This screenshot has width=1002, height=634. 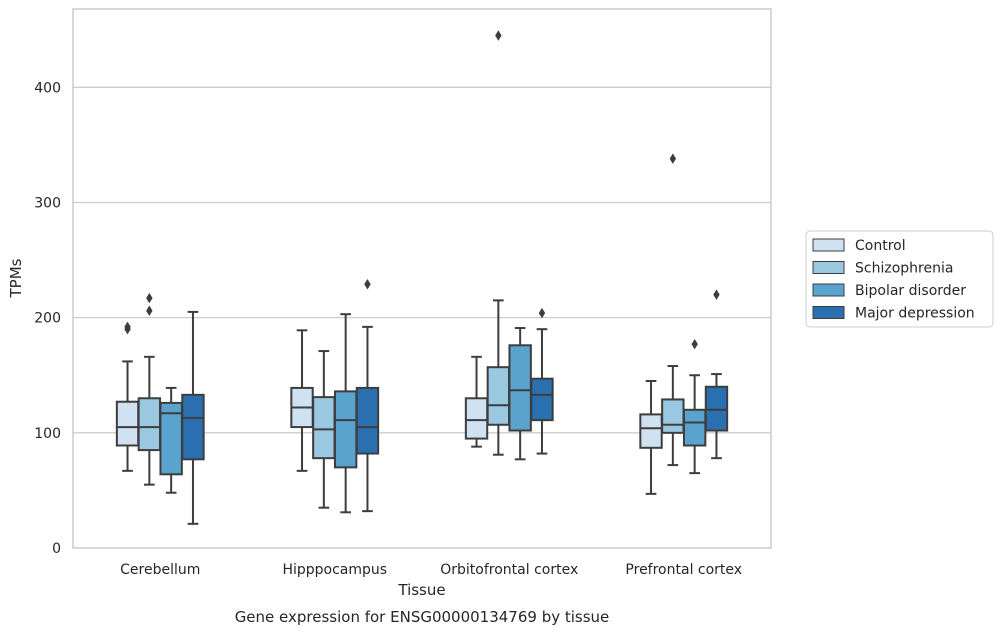 What do you see at coordinates (160, 570) in the screenshot?
I see `x-tick-label: Cerebellum` at bounding box center [160, 570].